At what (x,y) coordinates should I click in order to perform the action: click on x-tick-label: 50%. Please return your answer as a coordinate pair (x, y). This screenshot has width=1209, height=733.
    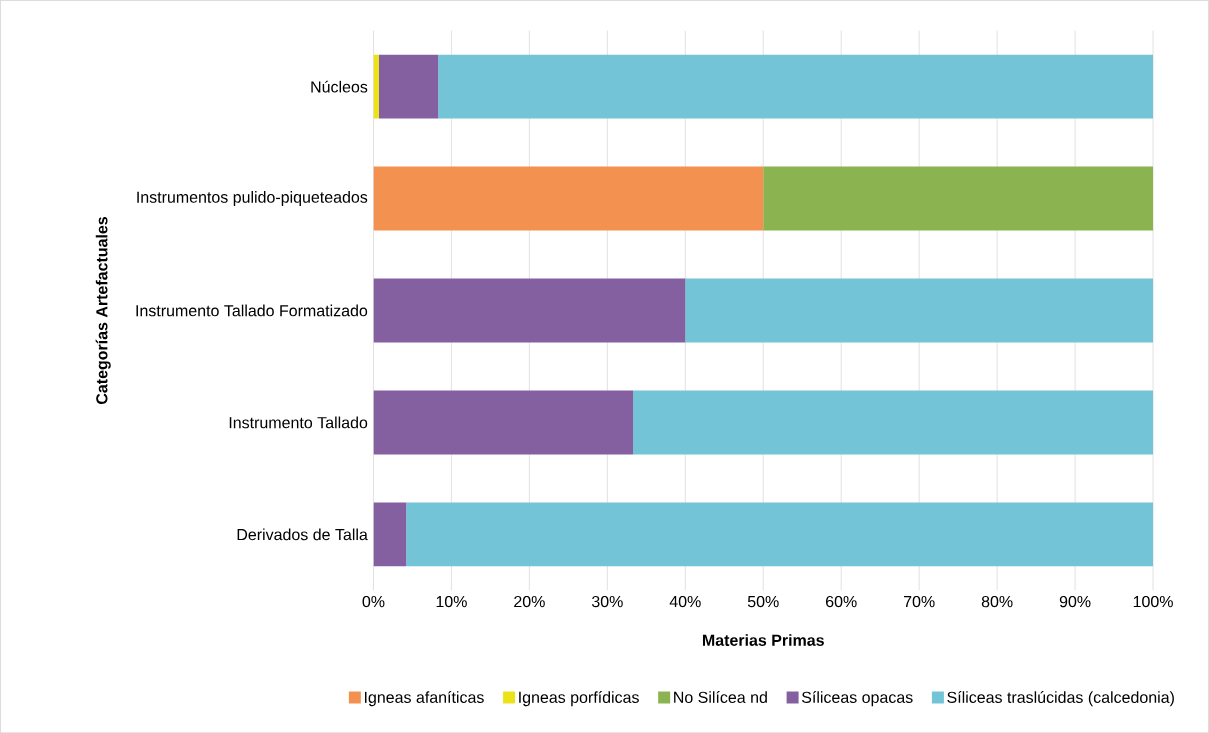
    Looking at the image, I should click on (763, 601).